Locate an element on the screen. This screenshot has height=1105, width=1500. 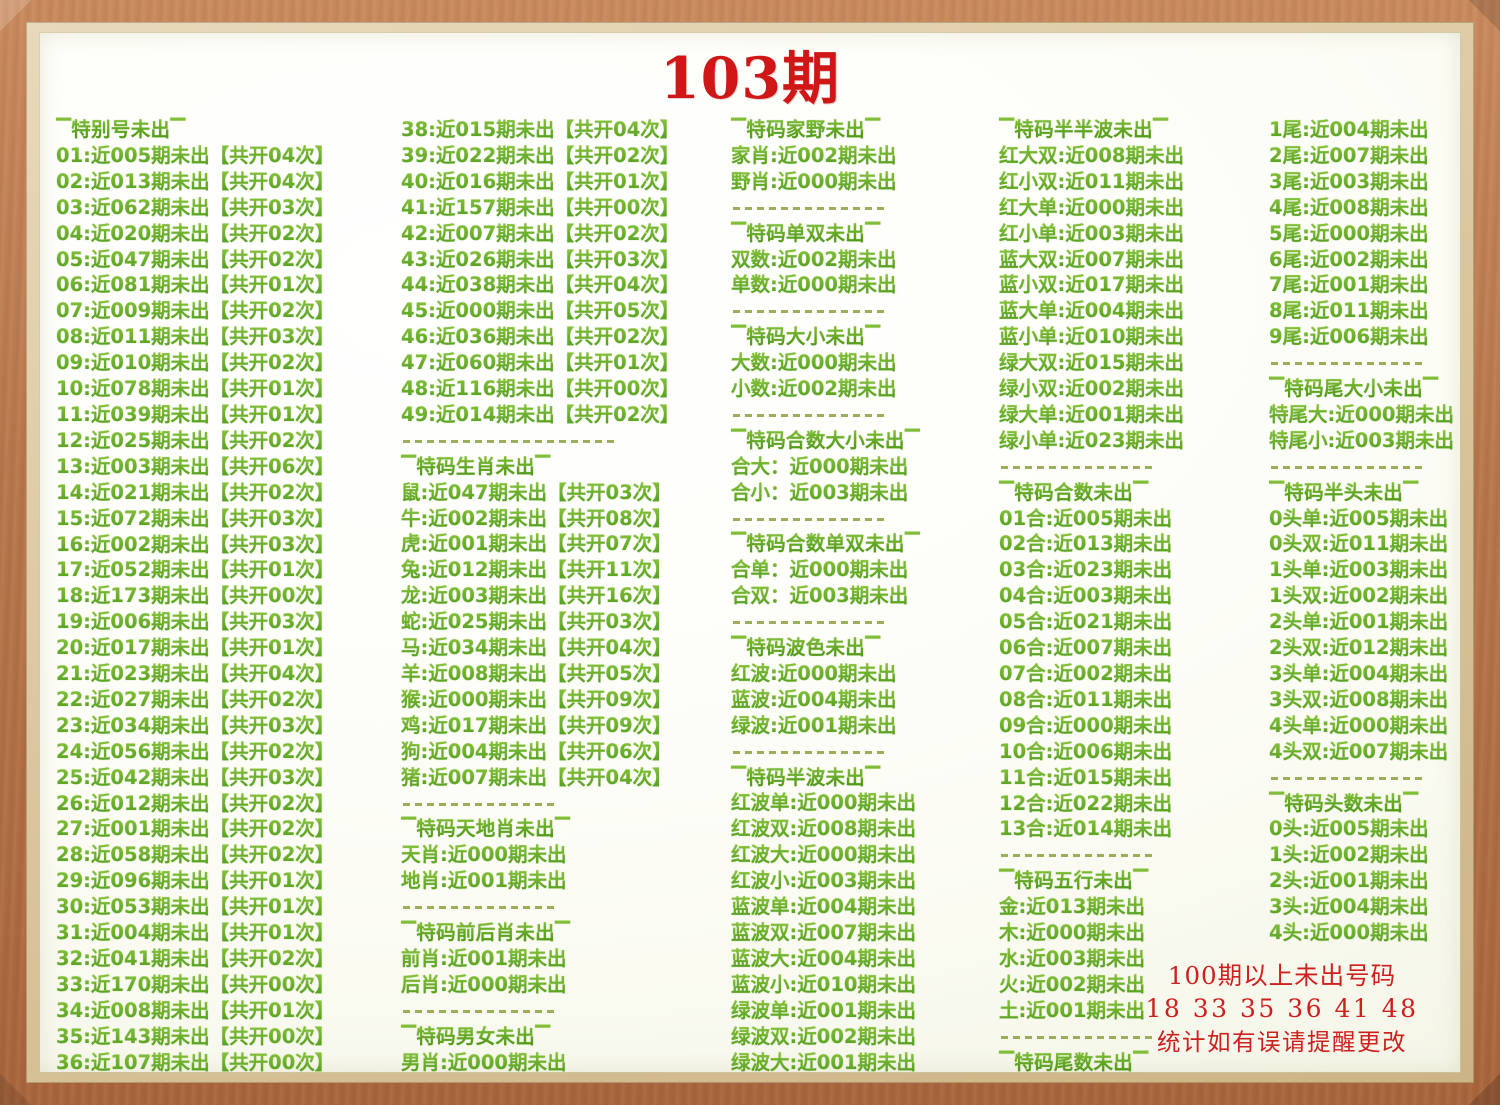
section-header-banbo: ▔特码半波未出▔ is located at coordinates (865, 778).